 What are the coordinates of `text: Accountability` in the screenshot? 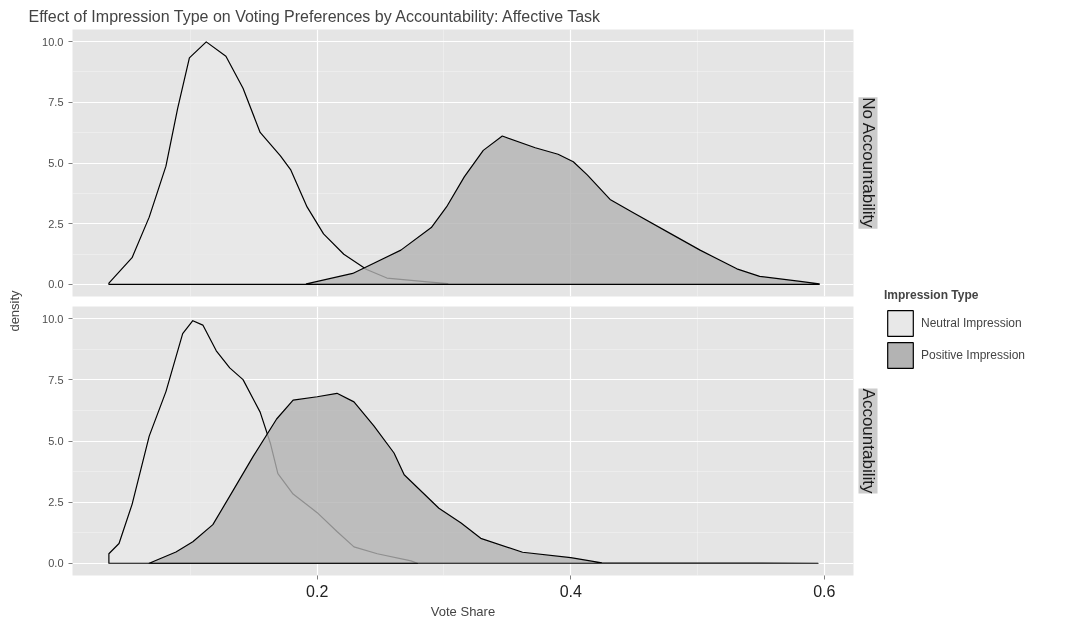 It's located at (868, 441).